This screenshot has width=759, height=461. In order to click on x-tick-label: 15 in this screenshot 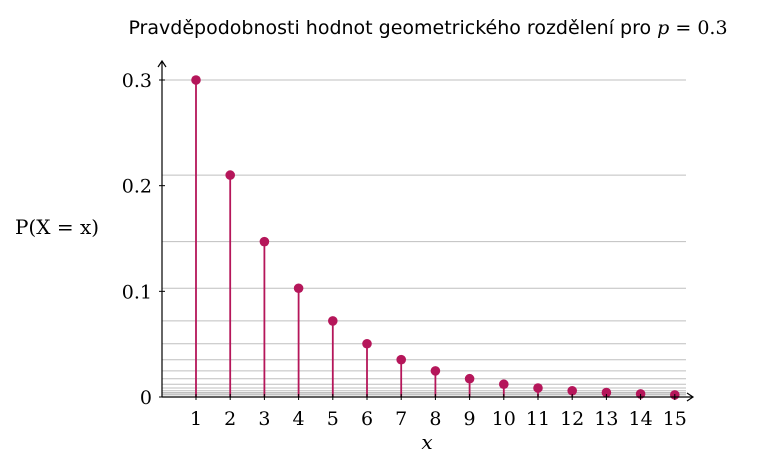, I will do `click(675, 419)`.